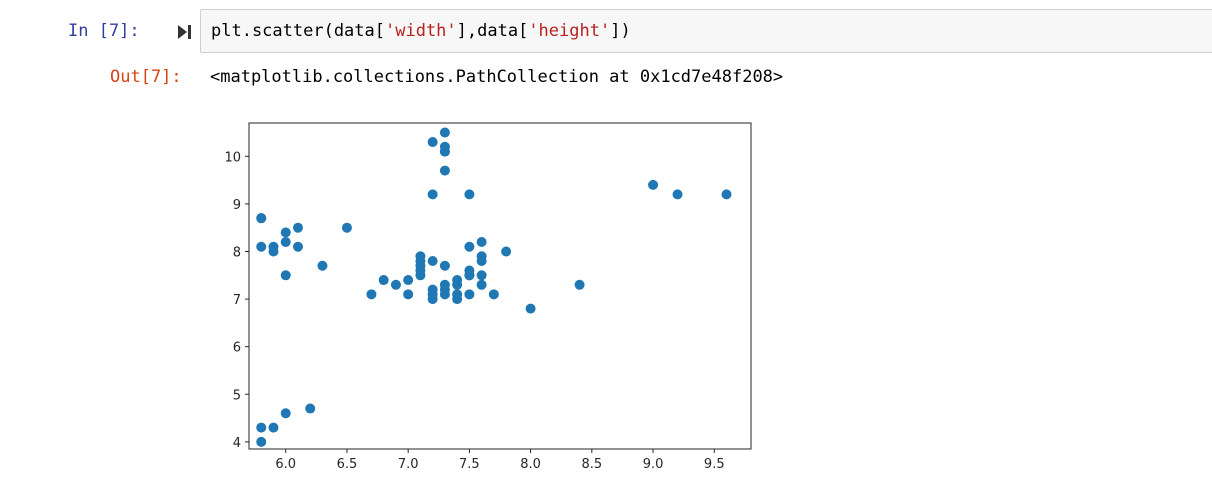 The height and width of the screenshot is (503, 1212). I want to click on x-tick-label: 6.5, so click(347, 464).